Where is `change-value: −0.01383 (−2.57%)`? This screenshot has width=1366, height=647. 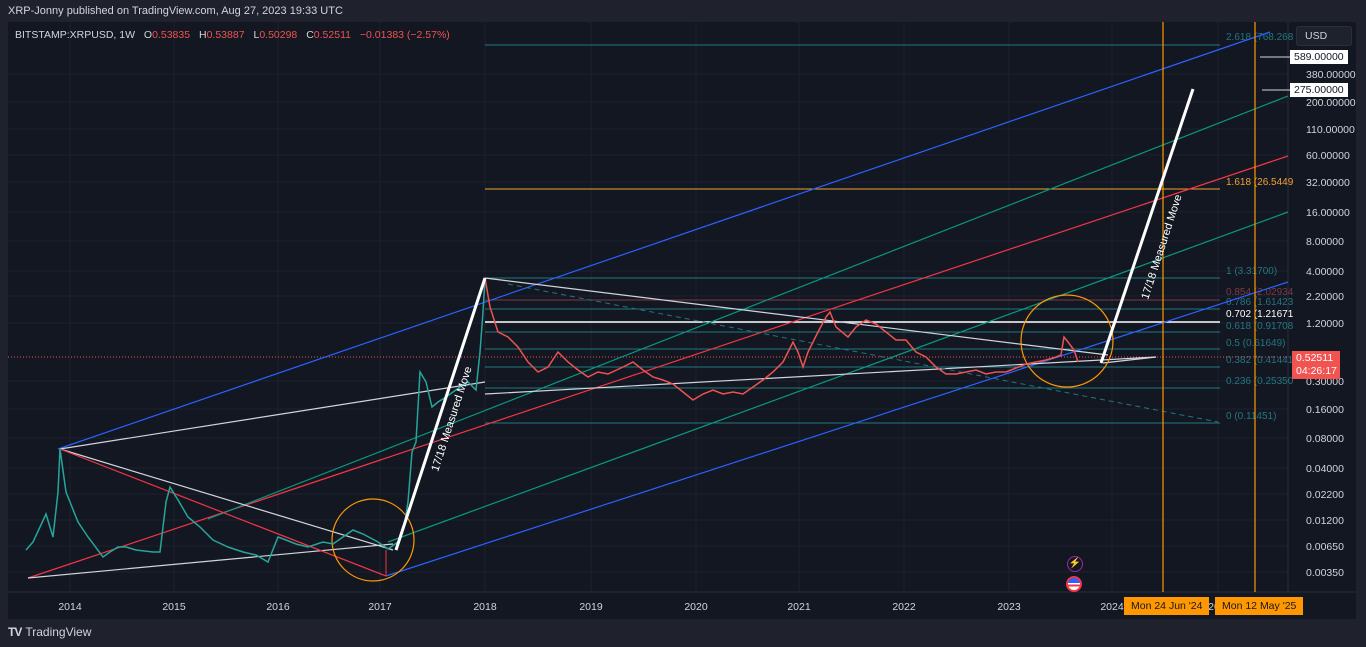 change-value: −0.01383 (−2.57%) is located at coordinates (404, 35).